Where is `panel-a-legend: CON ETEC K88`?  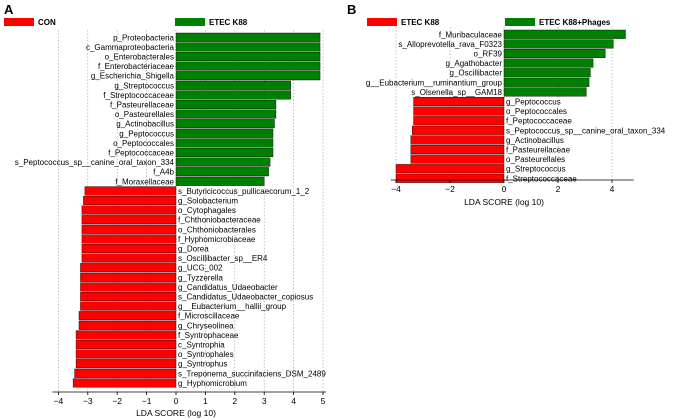 panel-a-legend: CON ETEC K88 is located at coordinates (126, 22).